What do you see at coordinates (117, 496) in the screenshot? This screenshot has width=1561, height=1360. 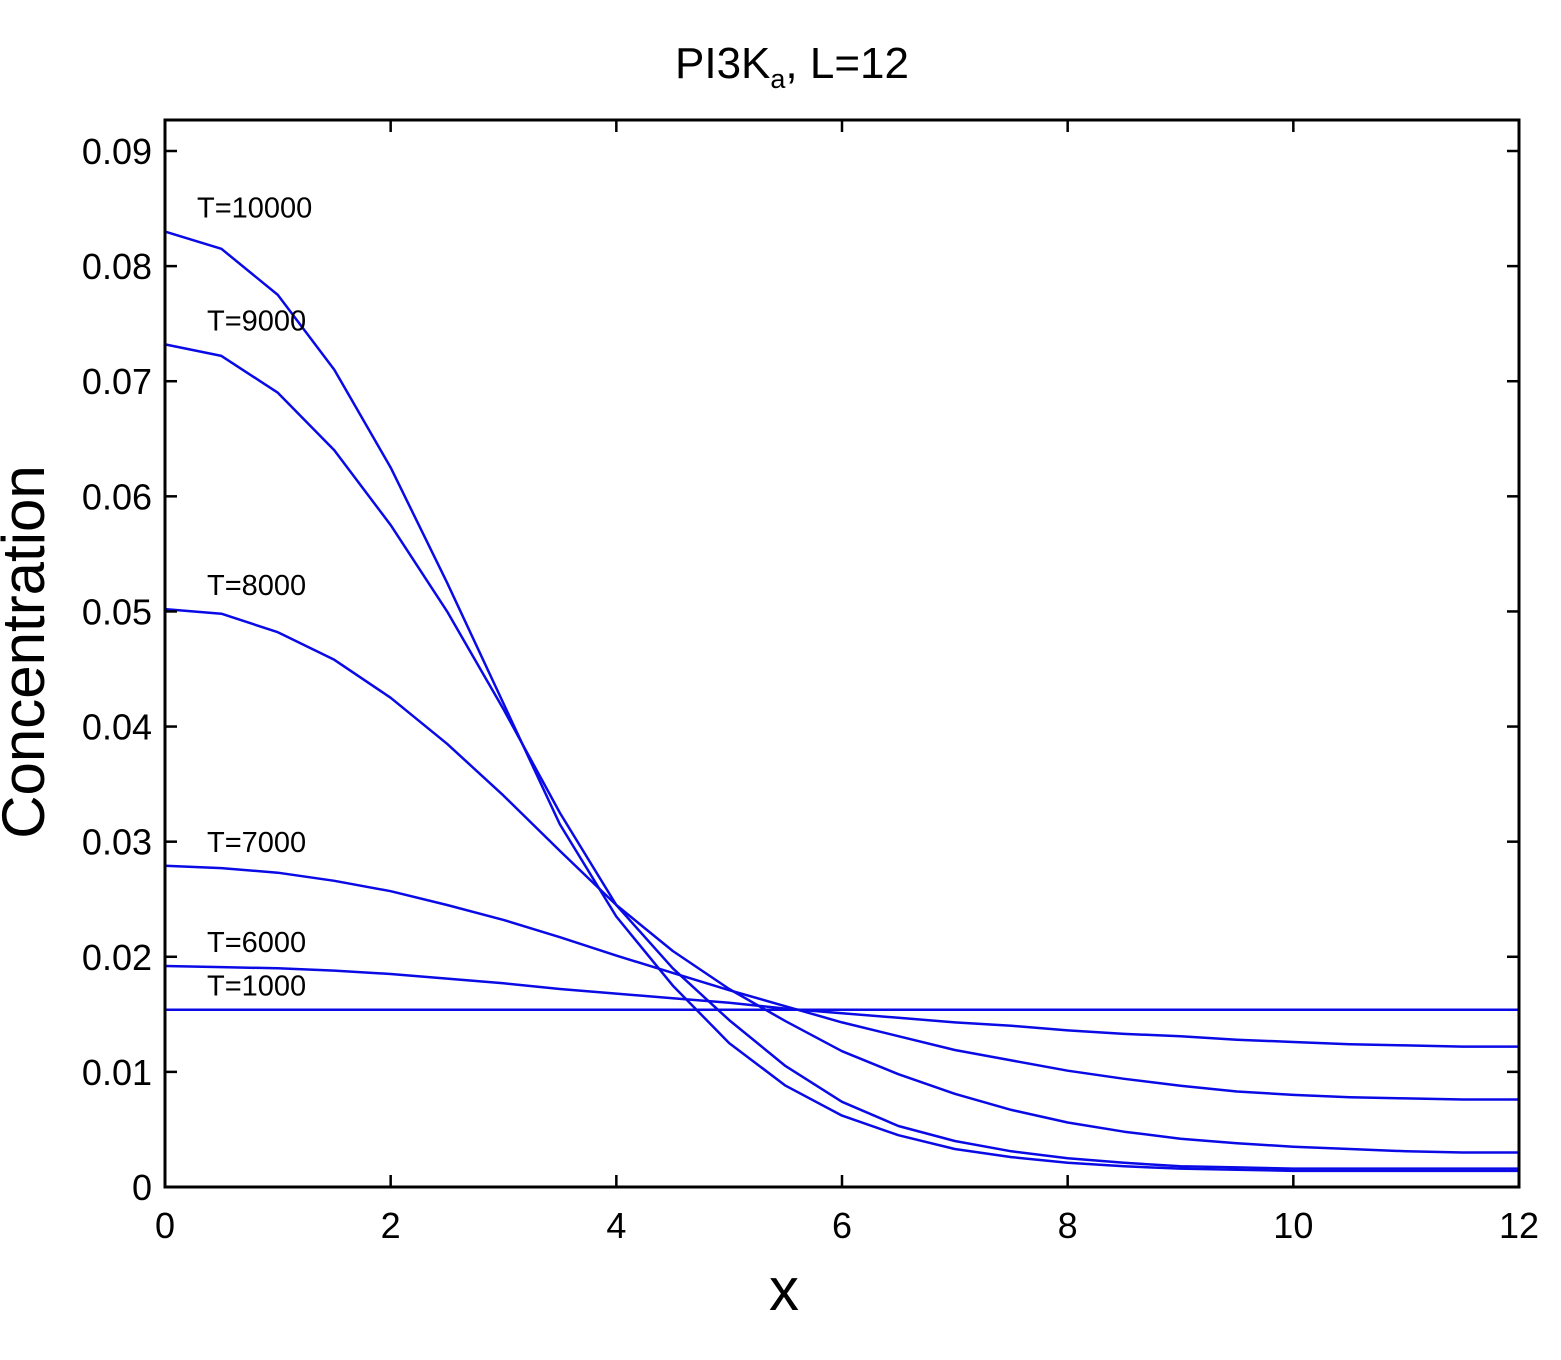 I see `y-tick-label: 0.06` at bounding box center [117, 496].